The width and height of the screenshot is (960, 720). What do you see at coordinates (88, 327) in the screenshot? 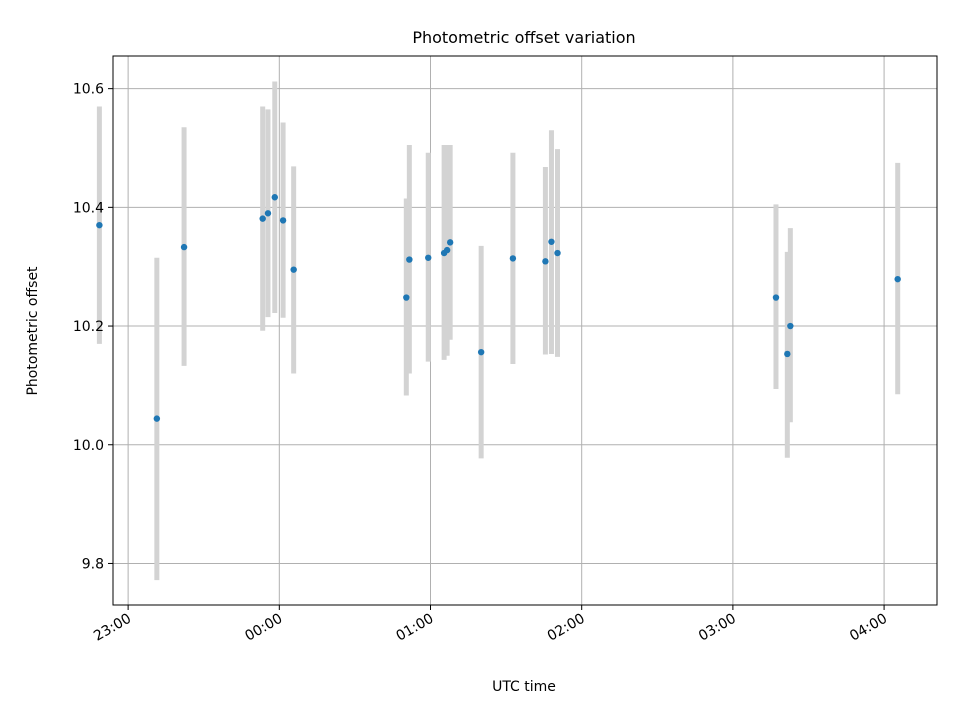
I see `y-tick-label: 10.2` at bounding box center [88, 327].